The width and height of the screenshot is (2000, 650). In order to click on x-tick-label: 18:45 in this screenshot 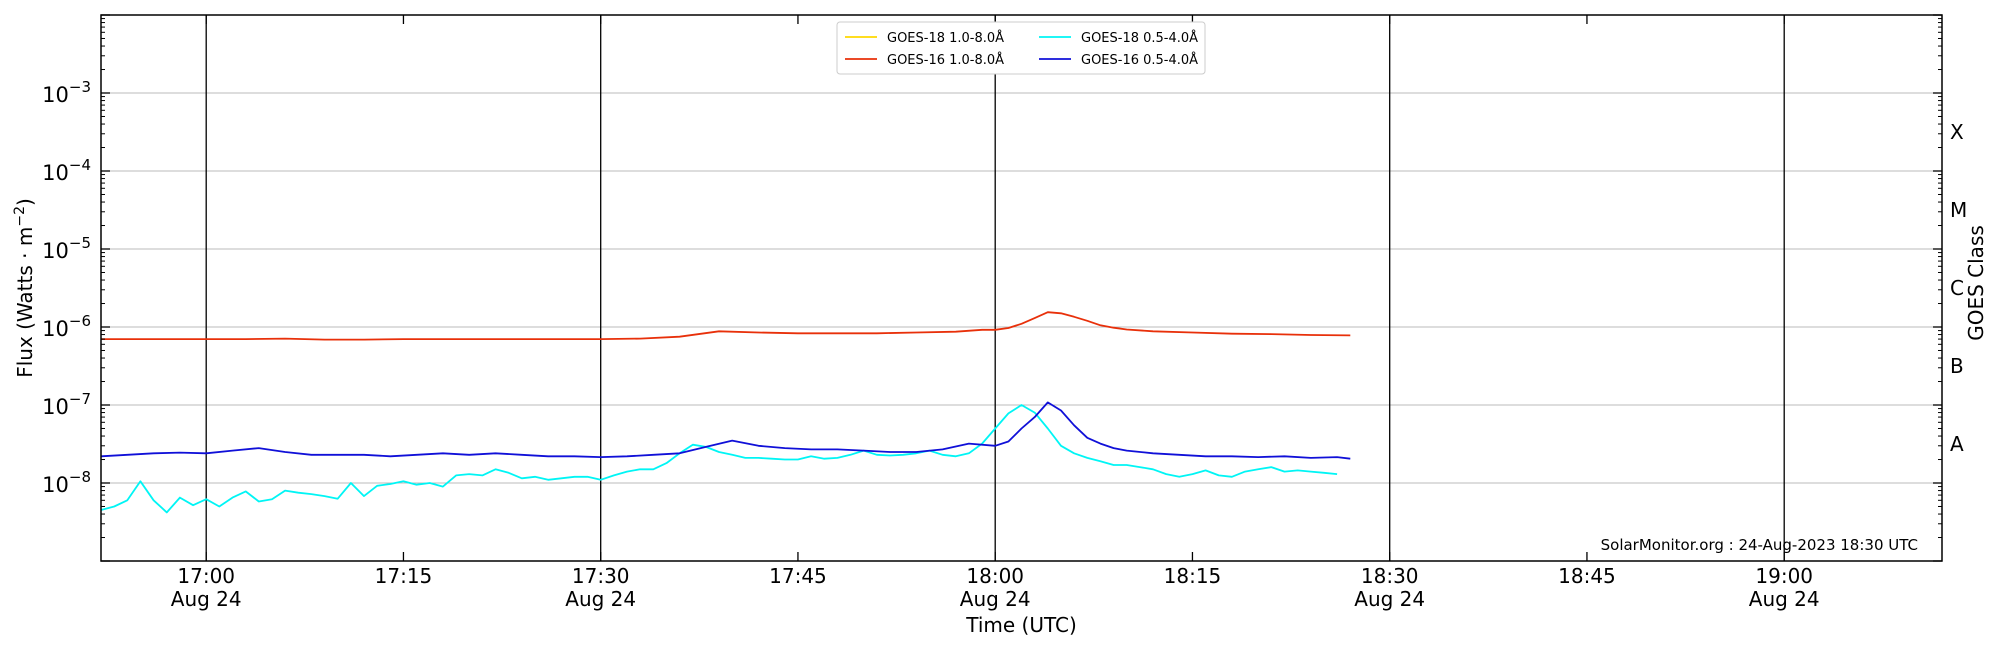, I will do `click(1587, 576)`.